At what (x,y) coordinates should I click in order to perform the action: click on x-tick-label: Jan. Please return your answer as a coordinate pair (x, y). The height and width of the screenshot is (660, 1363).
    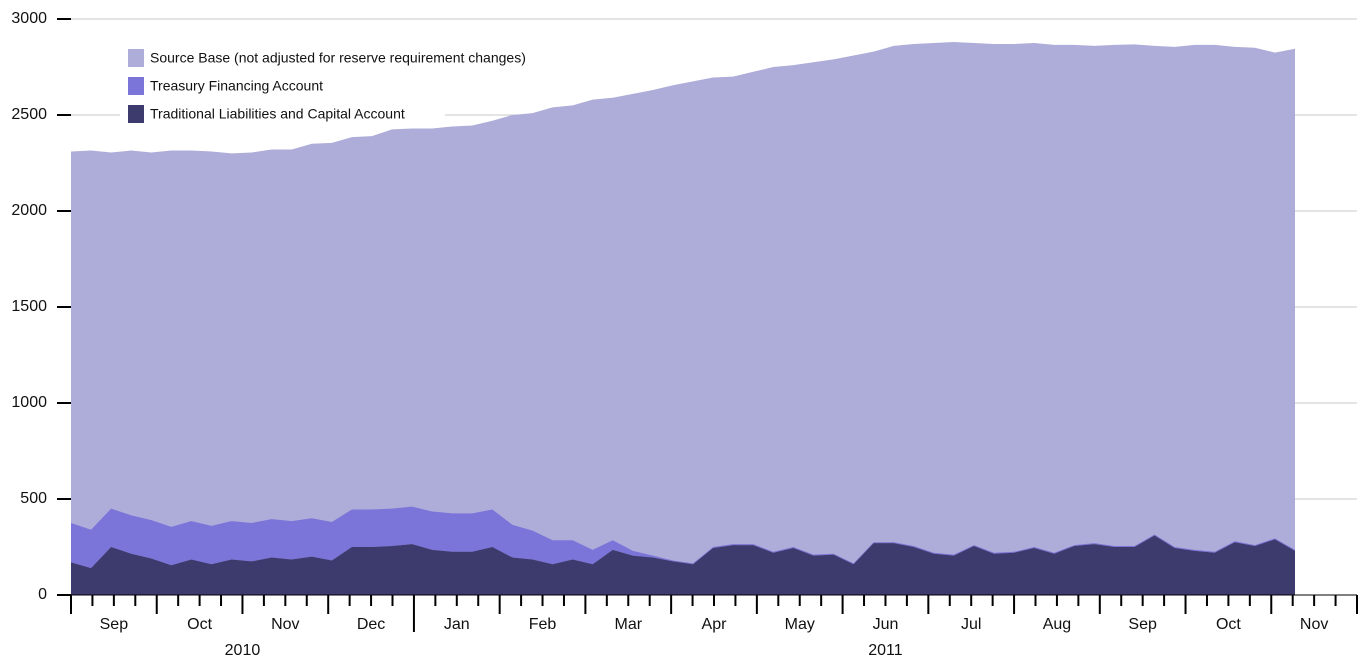
    Looking at the image, I should click on (457, 624).